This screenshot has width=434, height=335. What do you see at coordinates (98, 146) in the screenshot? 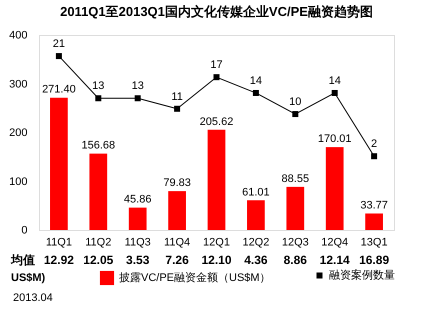
I see `data-label: 156.68` at bounding box center [98, 146].